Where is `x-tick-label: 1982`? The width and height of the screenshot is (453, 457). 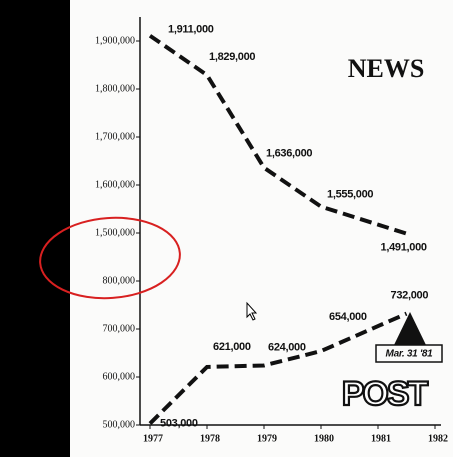 x-tick-label: 1982 is located at coordinates (438, 438).